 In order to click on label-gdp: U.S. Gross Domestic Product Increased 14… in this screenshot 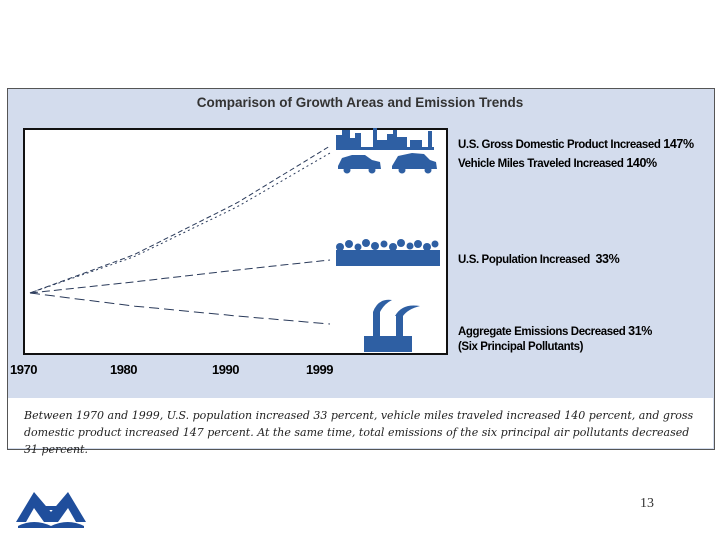, I will do `click(576, 144)`.